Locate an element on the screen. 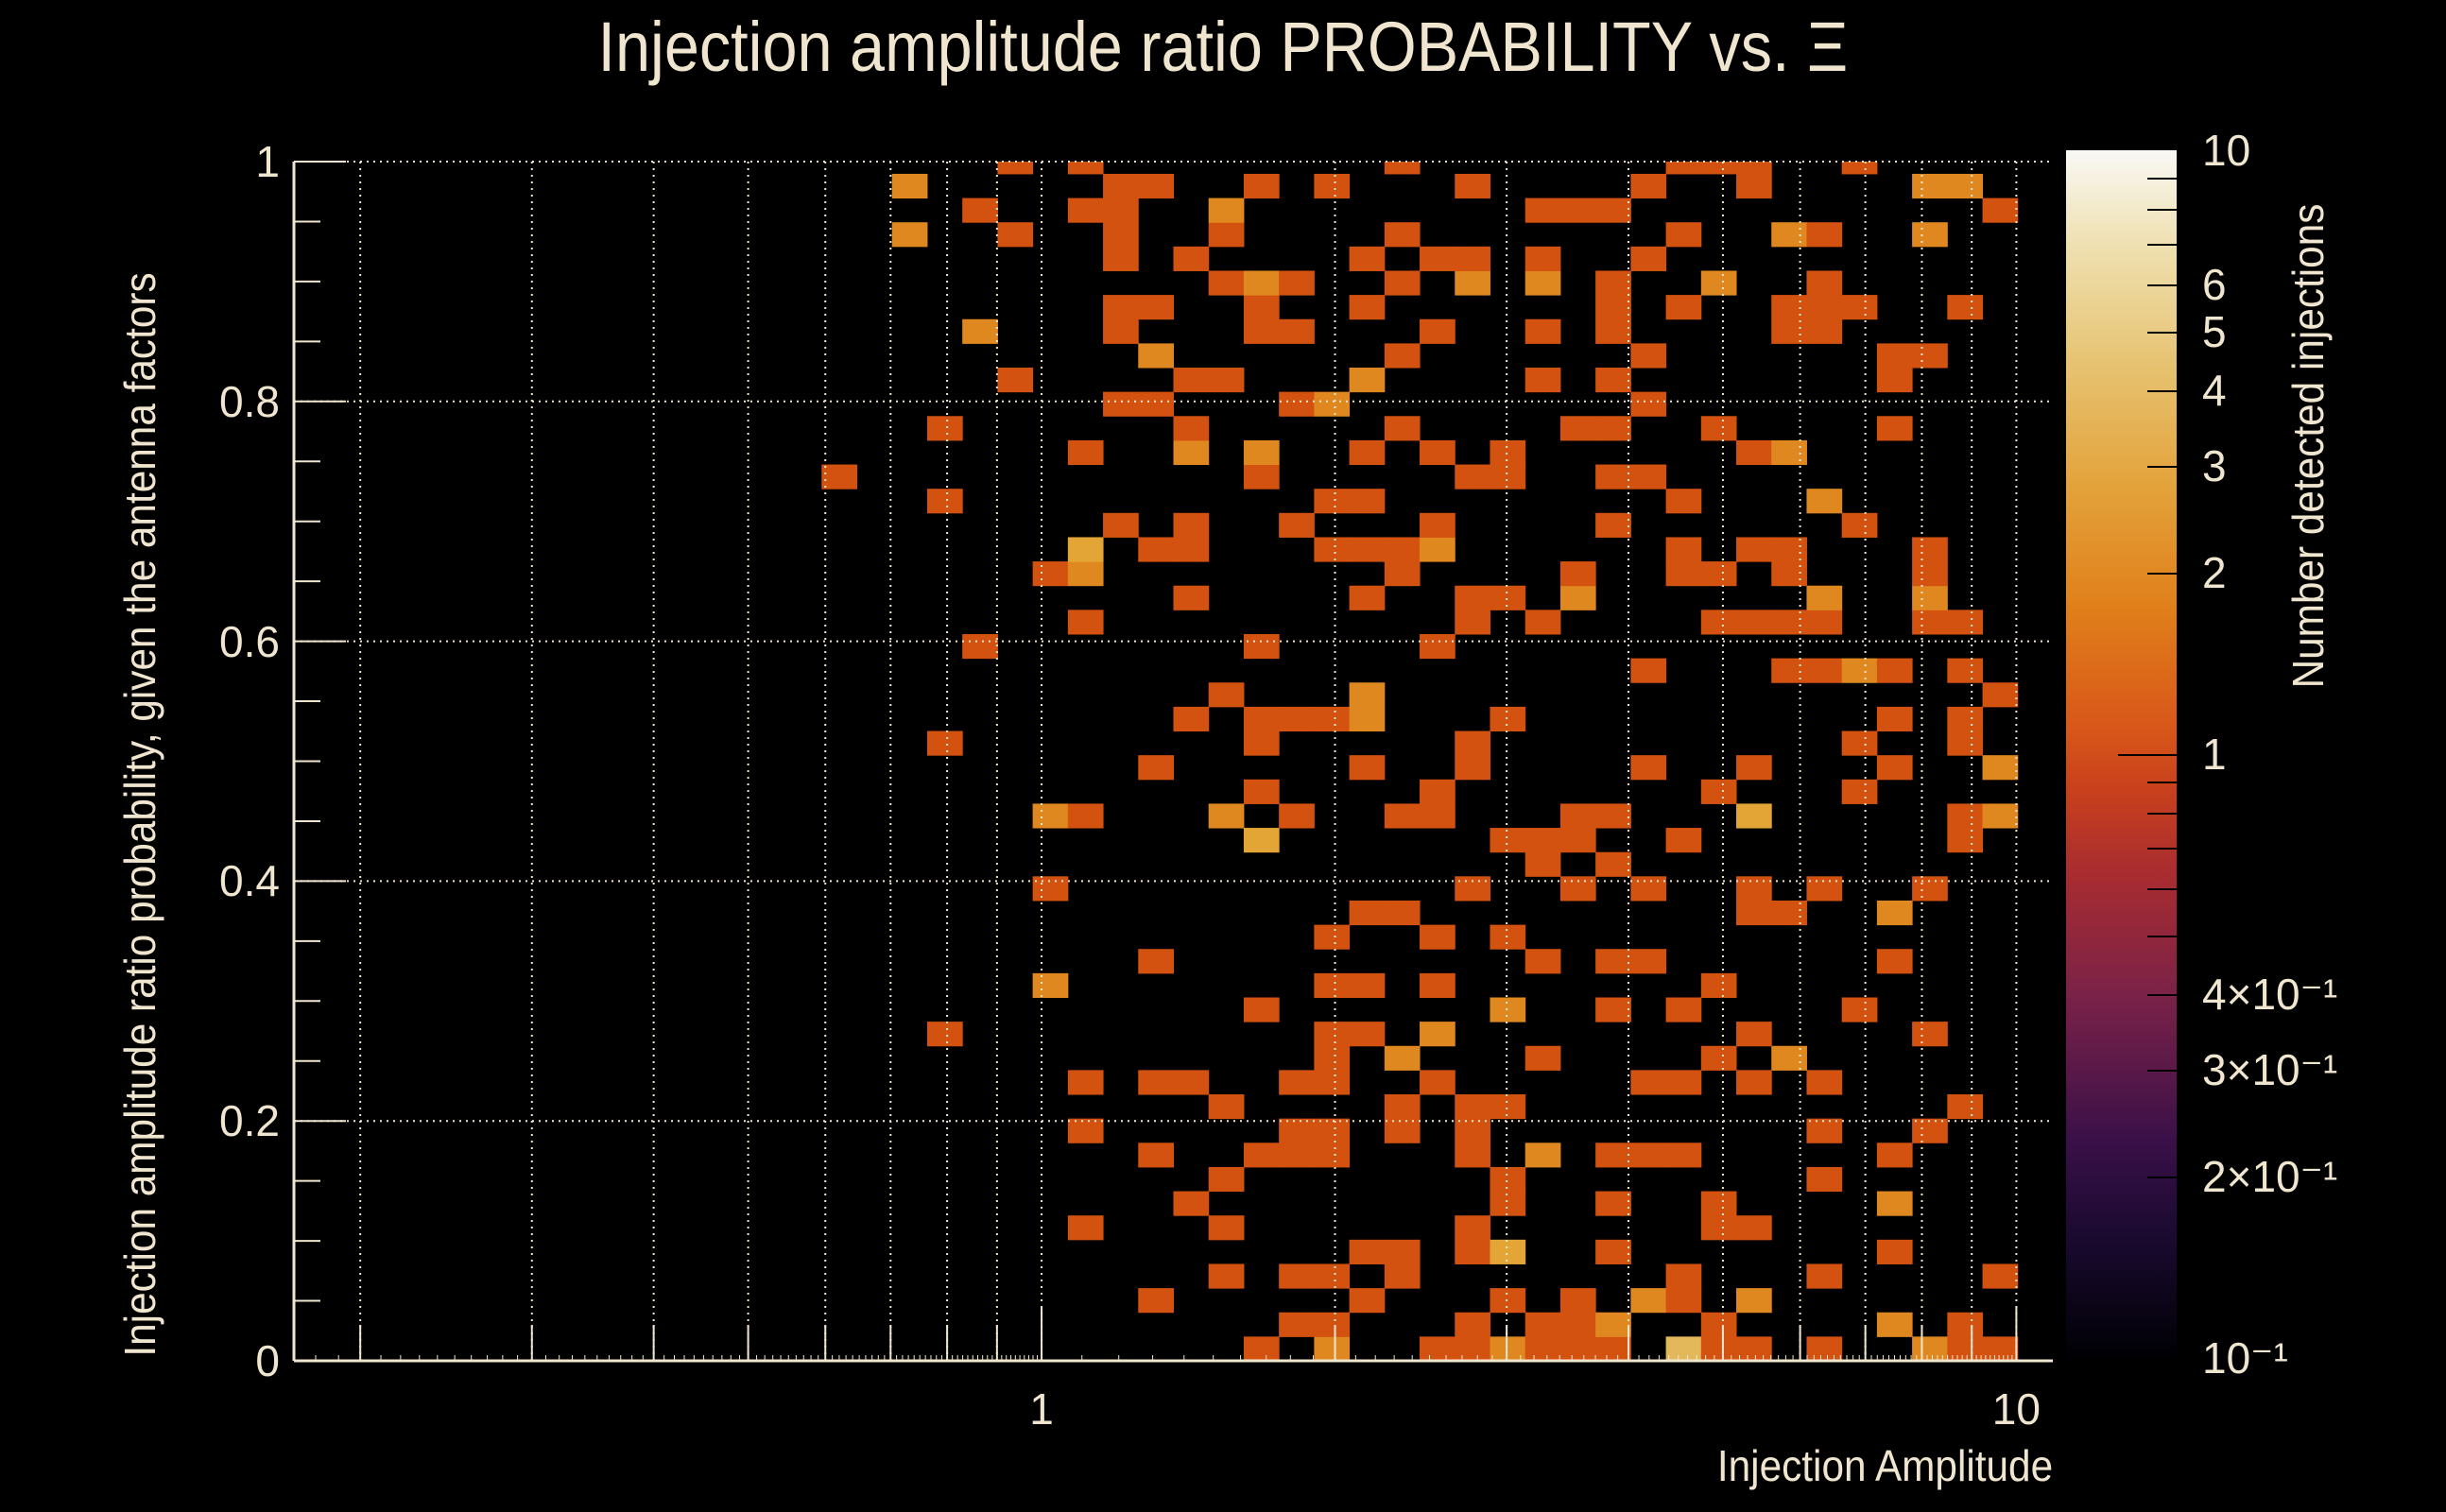 The height and width of the screenshot is (1512, 2446). x-tick-label: 10 is located at coordinates (2016, 1409).